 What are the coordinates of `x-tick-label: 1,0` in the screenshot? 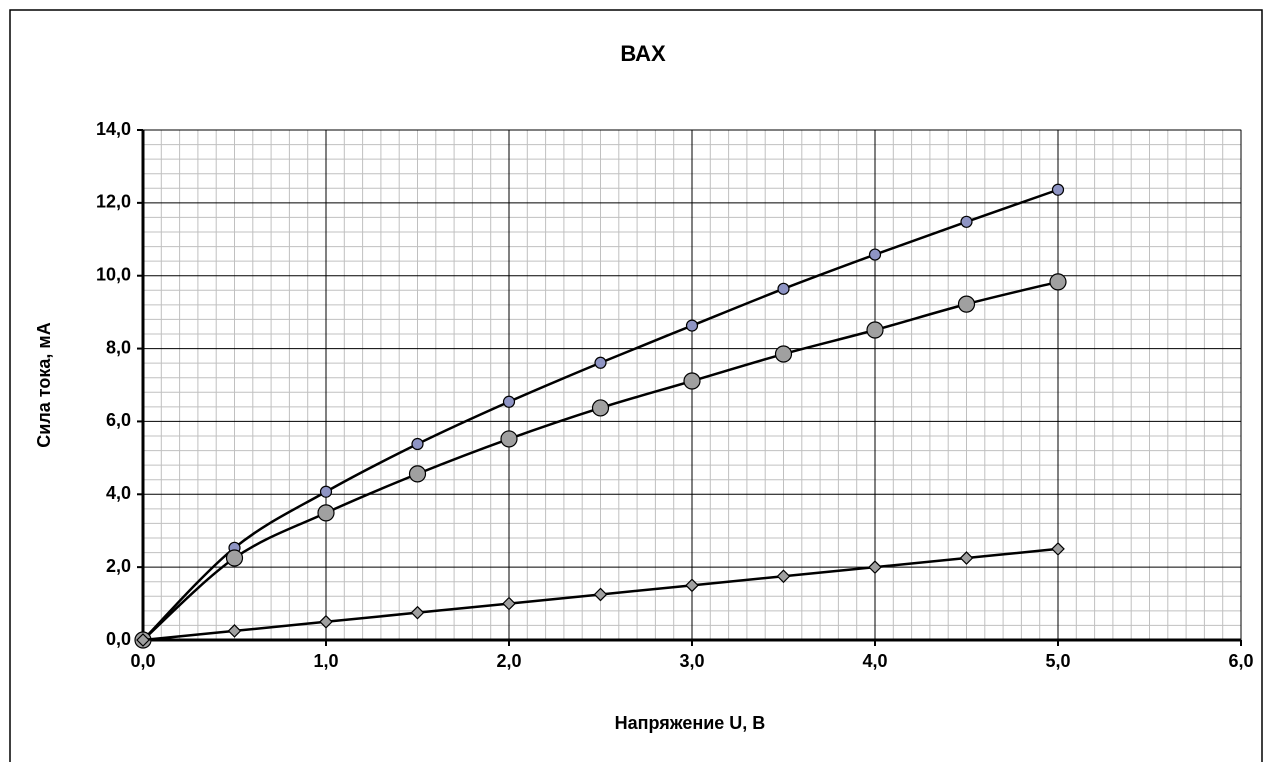 It's located at (325, 661).